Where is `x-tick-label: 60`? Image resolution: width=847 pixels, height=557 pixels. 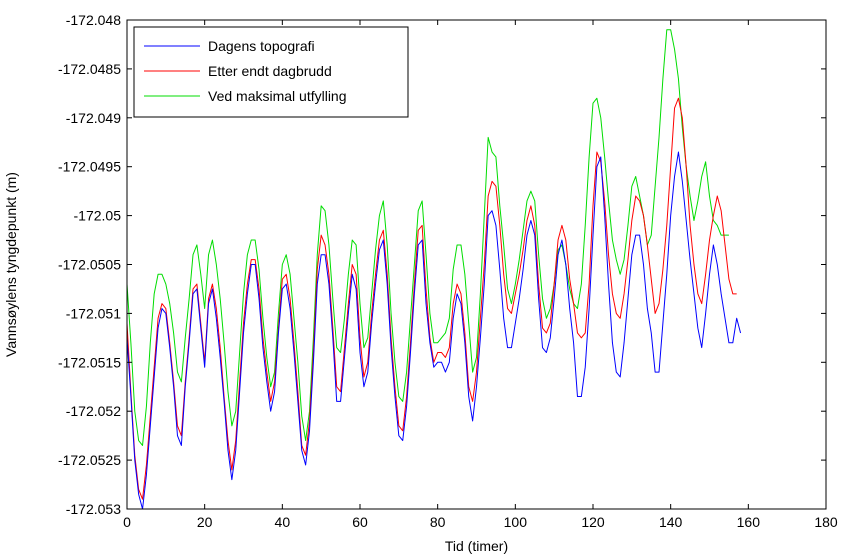
x-tick-label: 60 is located at coordinates (360, 522).